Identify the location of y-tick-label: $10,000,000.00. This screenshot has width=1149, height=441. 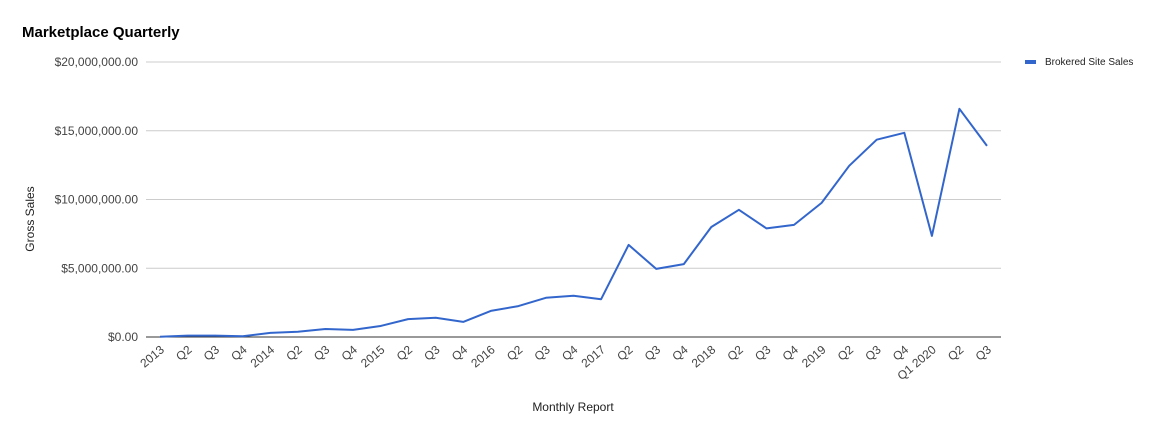
(97, 200).